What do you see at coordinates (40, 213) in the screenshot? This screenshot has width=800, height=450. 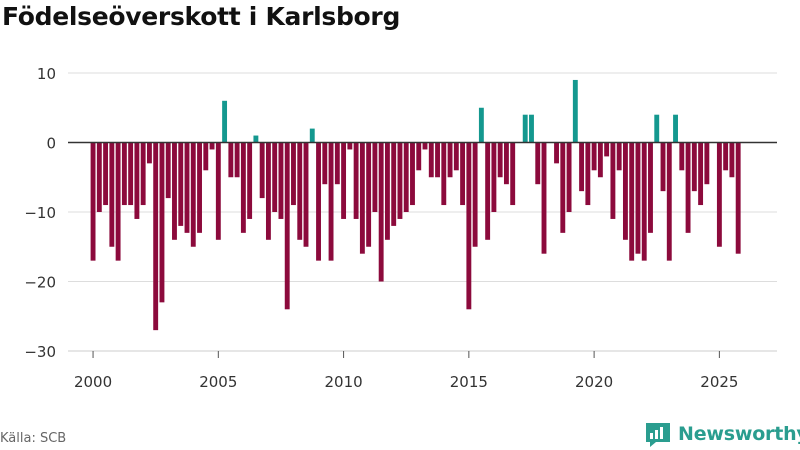 I see `y-tick-label: −10` at bounding box center [40, 213].